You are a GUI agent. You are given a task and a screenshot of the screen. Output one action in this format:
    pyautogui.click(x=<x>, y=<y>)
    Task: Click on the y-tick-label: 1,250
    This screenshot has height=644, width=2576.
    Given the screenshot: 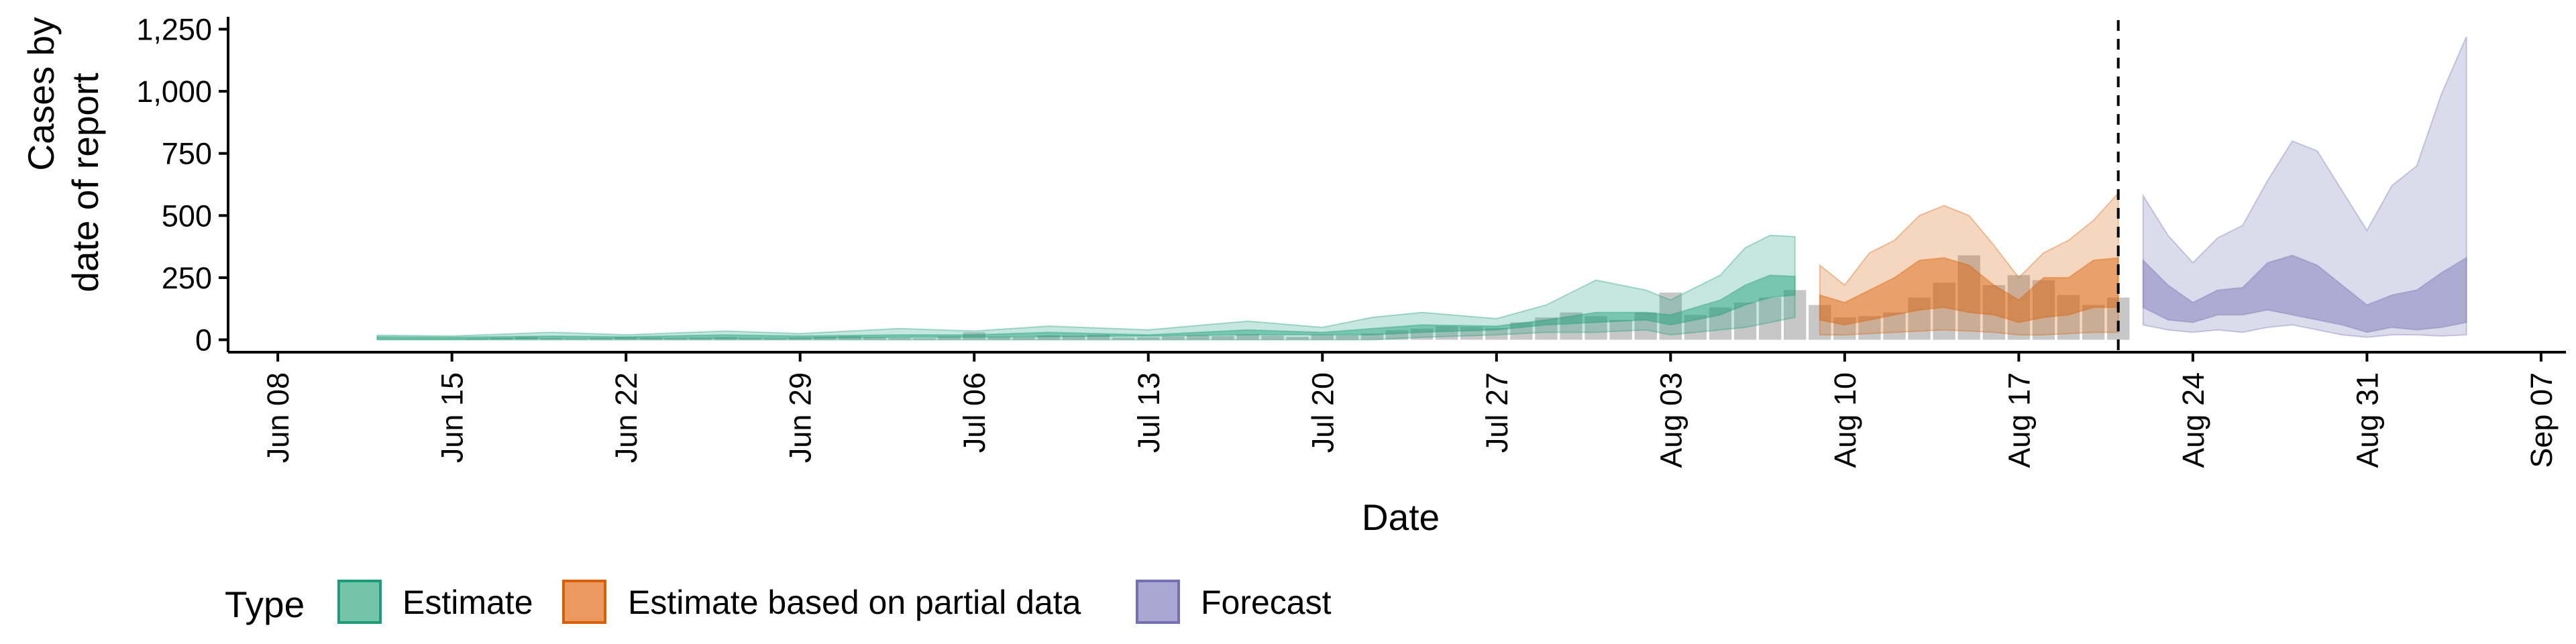 What is the action you would take?
    pyautogui.click(x=174, y=30)
    